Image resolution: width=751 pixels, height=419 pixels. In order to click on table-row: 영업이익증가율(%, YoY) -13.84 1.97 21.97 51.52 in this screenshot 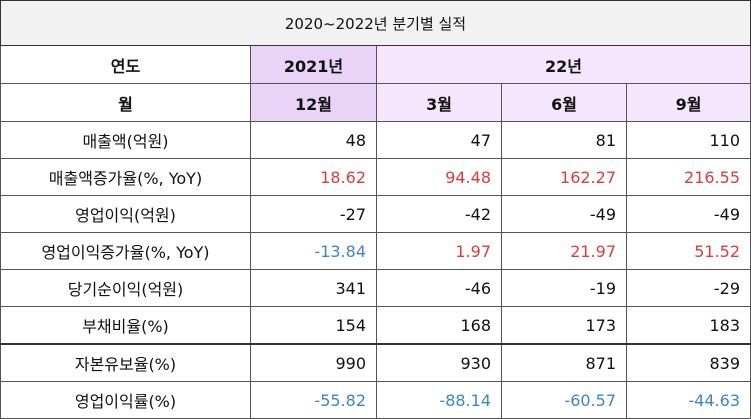, I will do `click(375, 251)`.